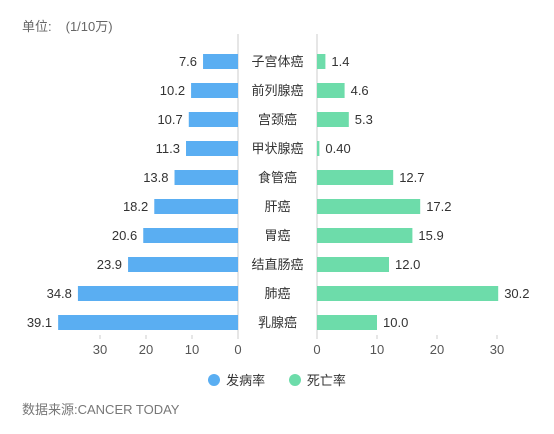 This screenshot has width=554, height=434. I want to click on legend-item-mortality: 死亡率, so click(317, 379).